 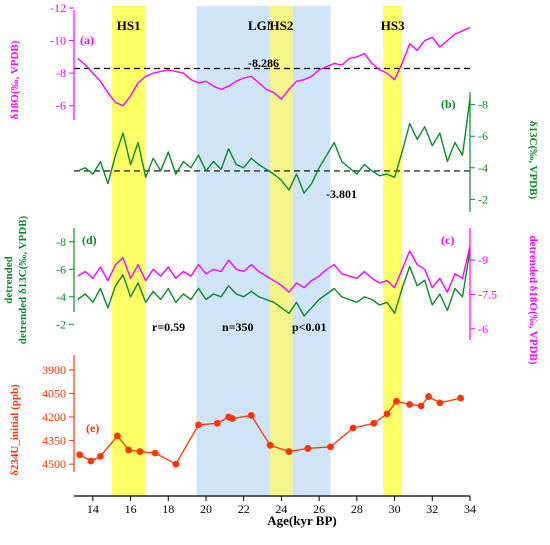 What do you see at coordinates (533, 160) in the screenshot?
I see `y-title-b: δ13C(‰, VPDB)` at bounding box center [533, 160].